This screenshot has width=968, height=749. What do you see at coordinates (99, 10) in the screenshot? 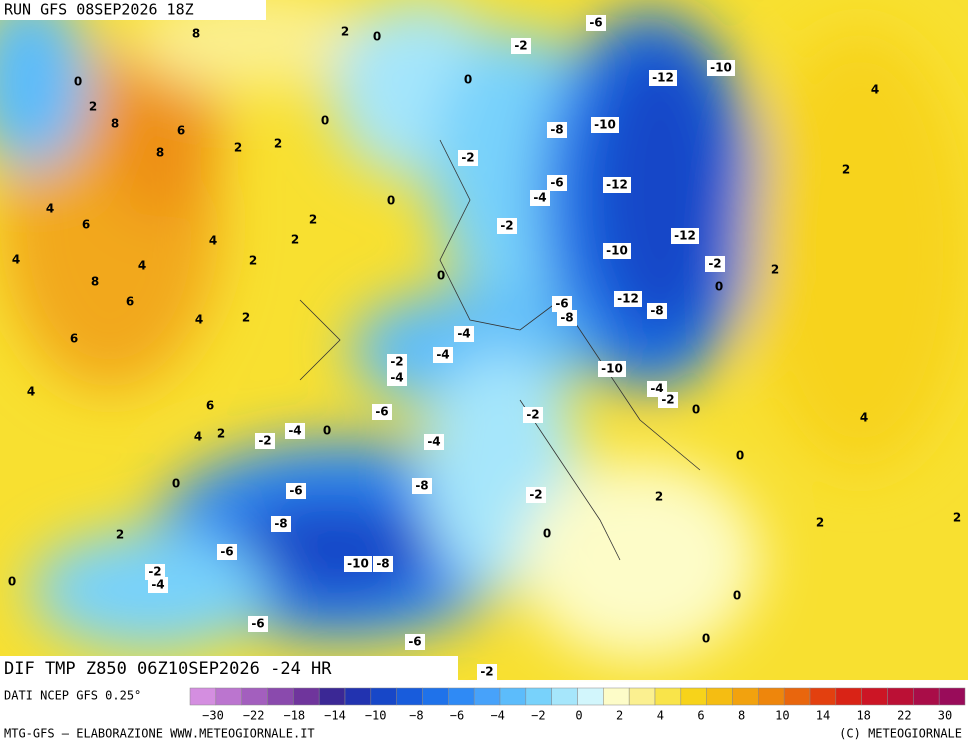
I see `run-label: RUN GFS 08SEP2026 18Z` at bounding box center [99, 10].